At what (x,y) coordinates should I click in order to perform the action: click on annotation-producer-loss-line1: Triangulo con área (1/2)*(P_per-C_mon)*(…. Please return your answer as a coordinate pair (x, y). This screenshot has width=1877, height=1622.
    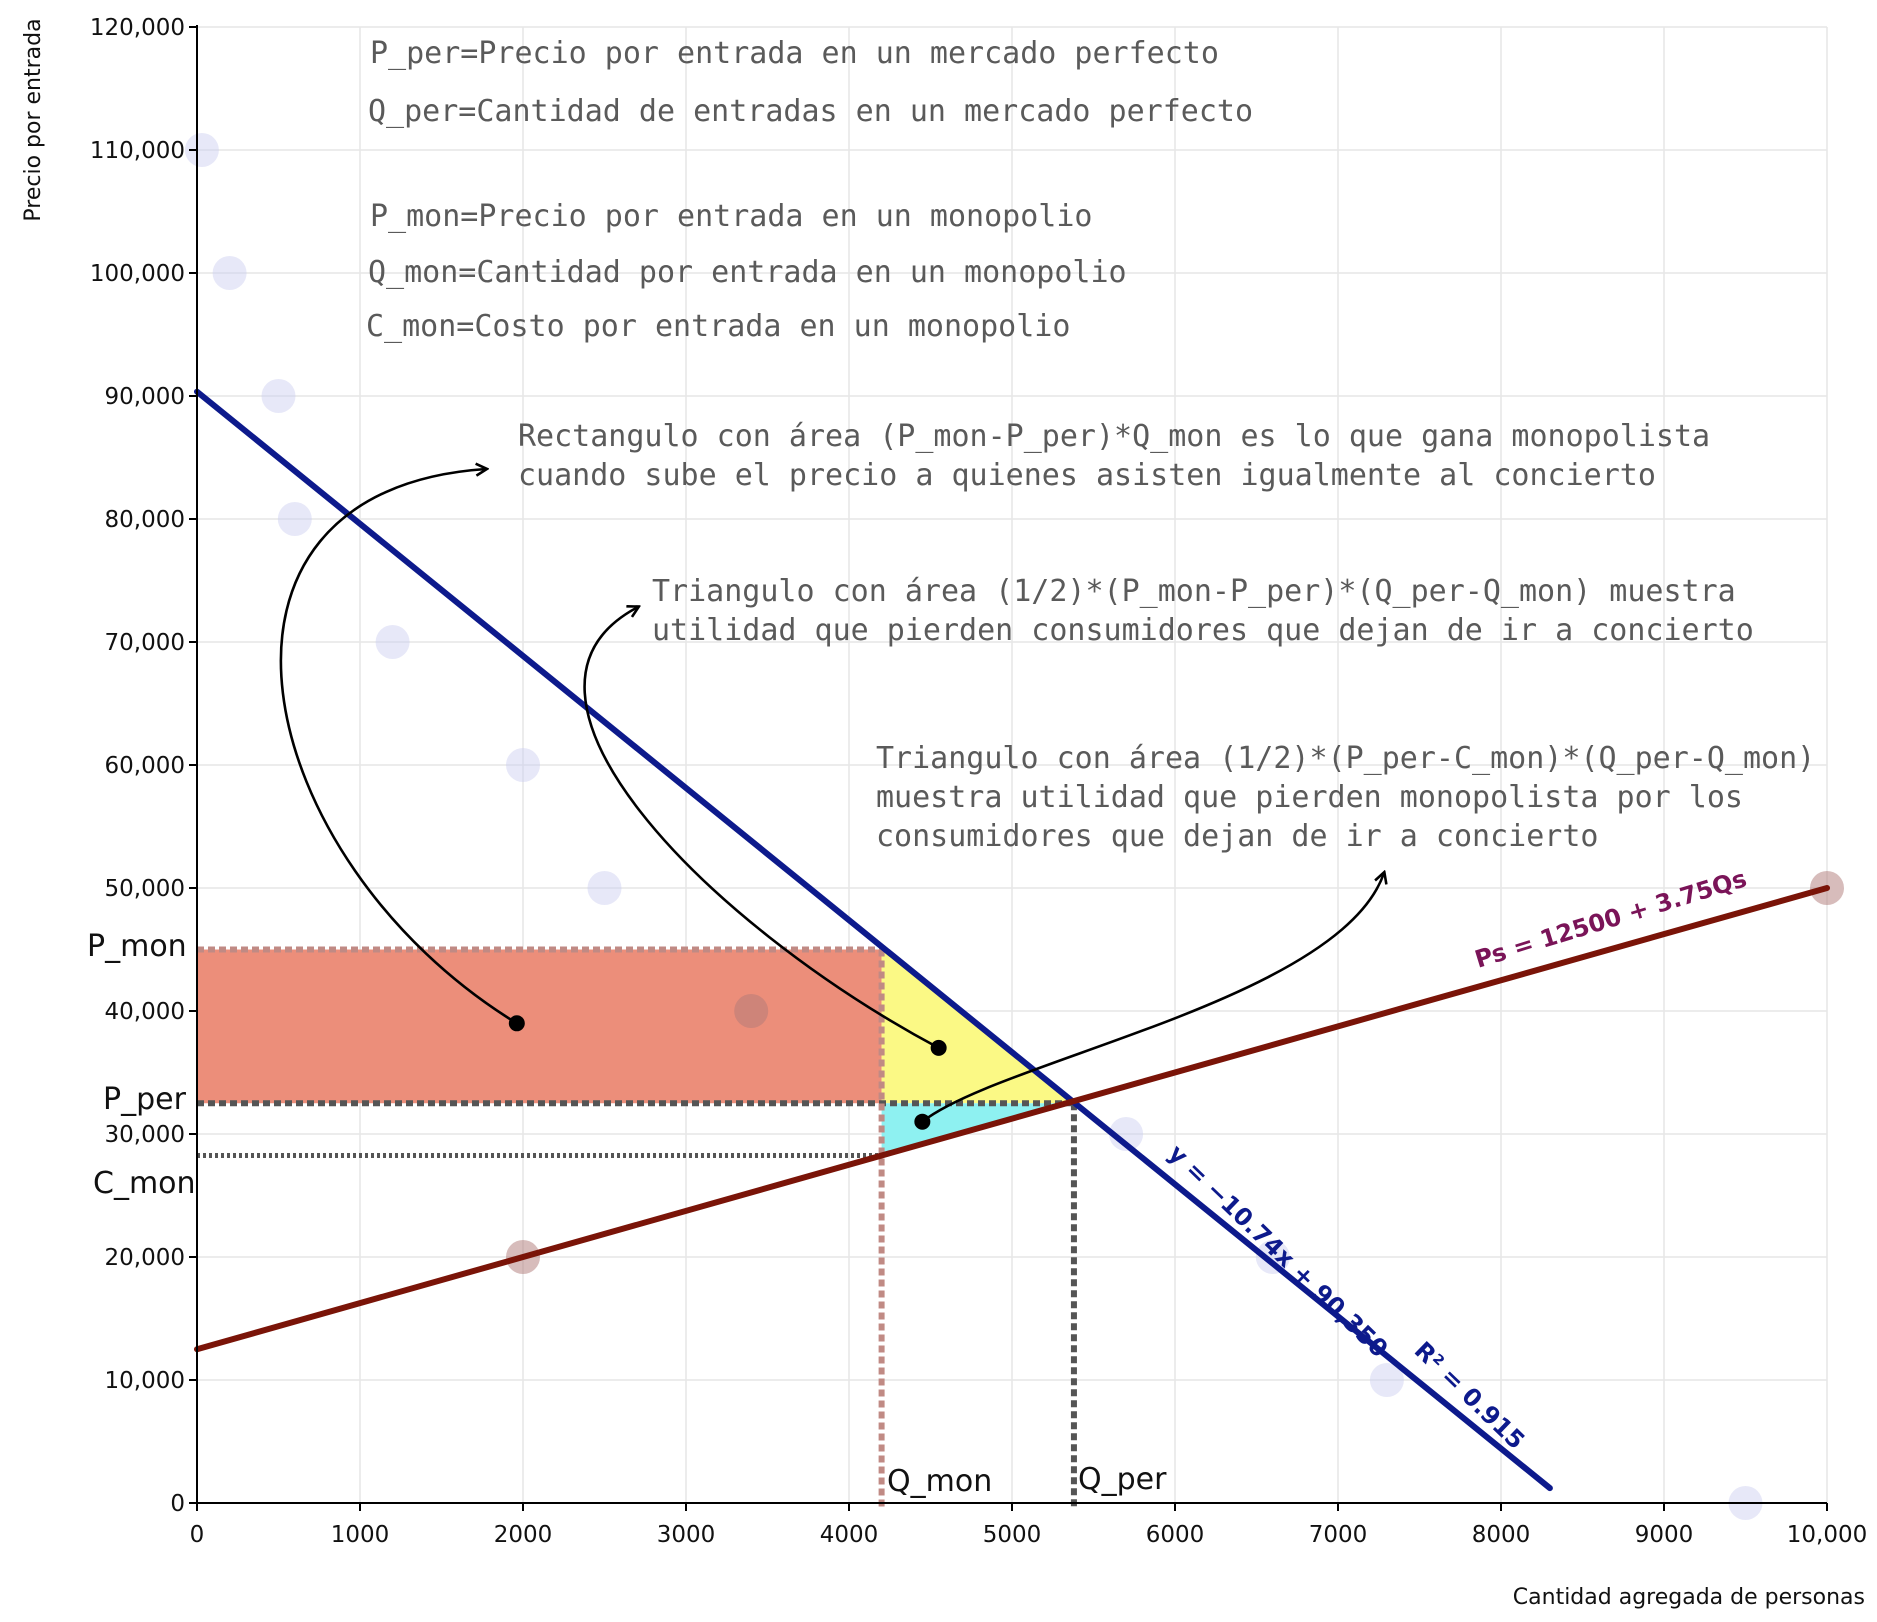
    Looking at the image, I should click on (1345, 758).